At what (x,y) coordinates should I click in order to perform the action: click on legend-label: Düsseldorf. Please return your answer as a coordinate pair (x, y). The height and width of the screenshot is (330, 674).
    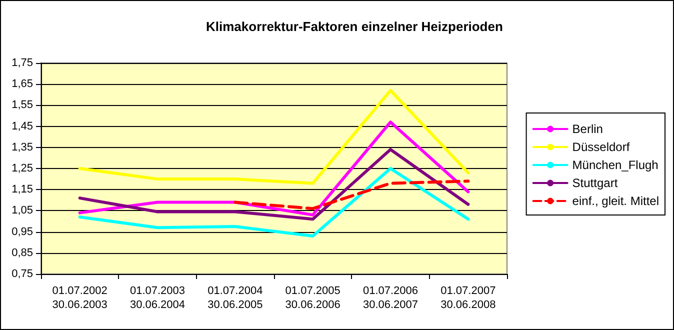
    Looking at the image, I should click on (601, 147).